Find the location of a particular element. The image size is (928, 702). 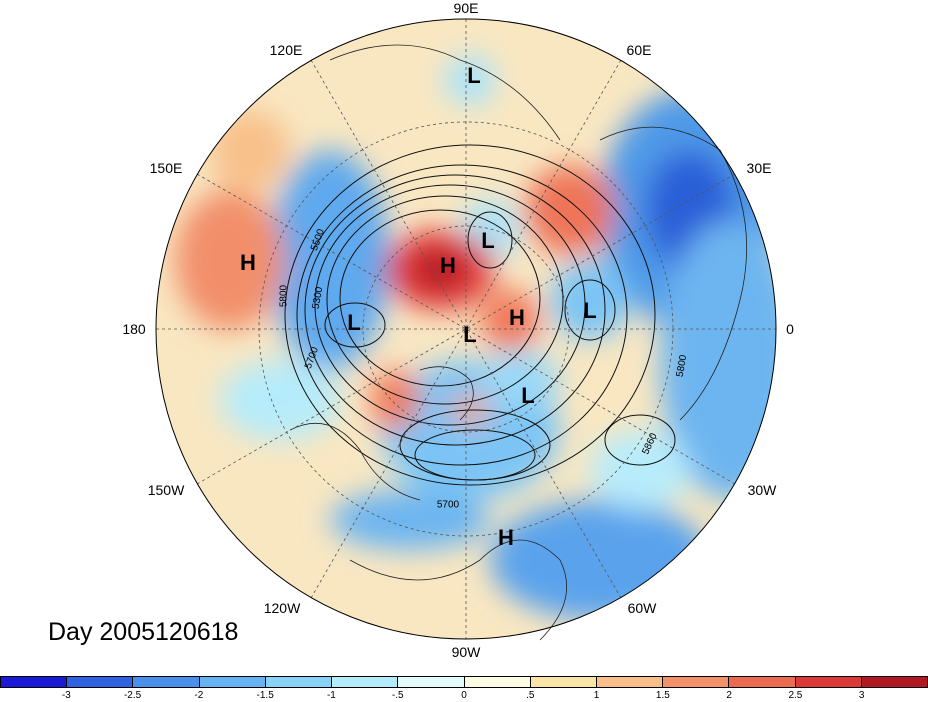

colorbar-tick-label: 0 is located at coordinates (464, 695).